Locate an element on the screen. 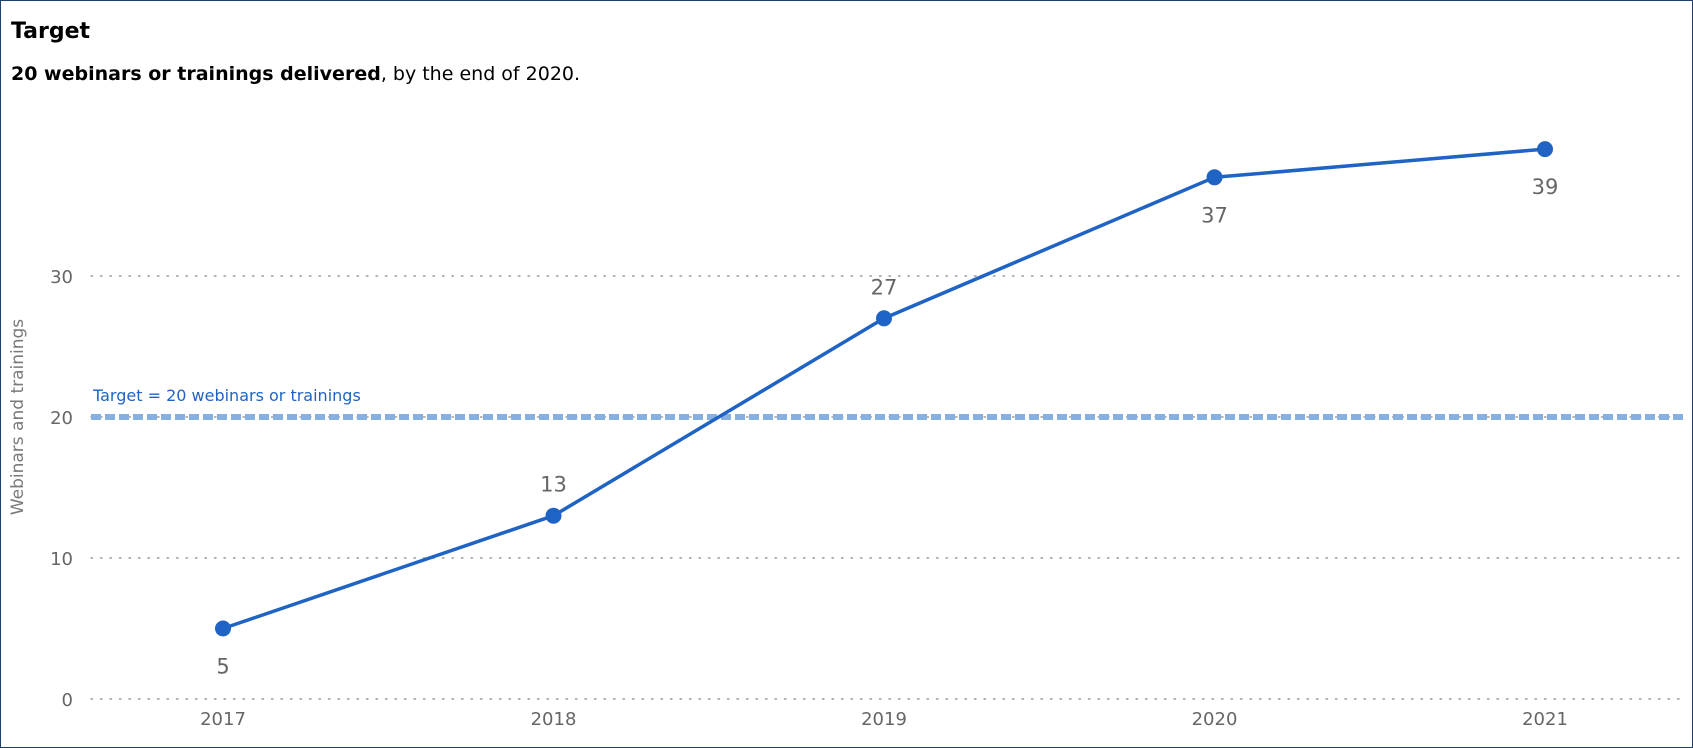 The height and width of the screenshot is (748, 1693). x-tick-label-2017: 2017 is located at coordinates (223, 719).